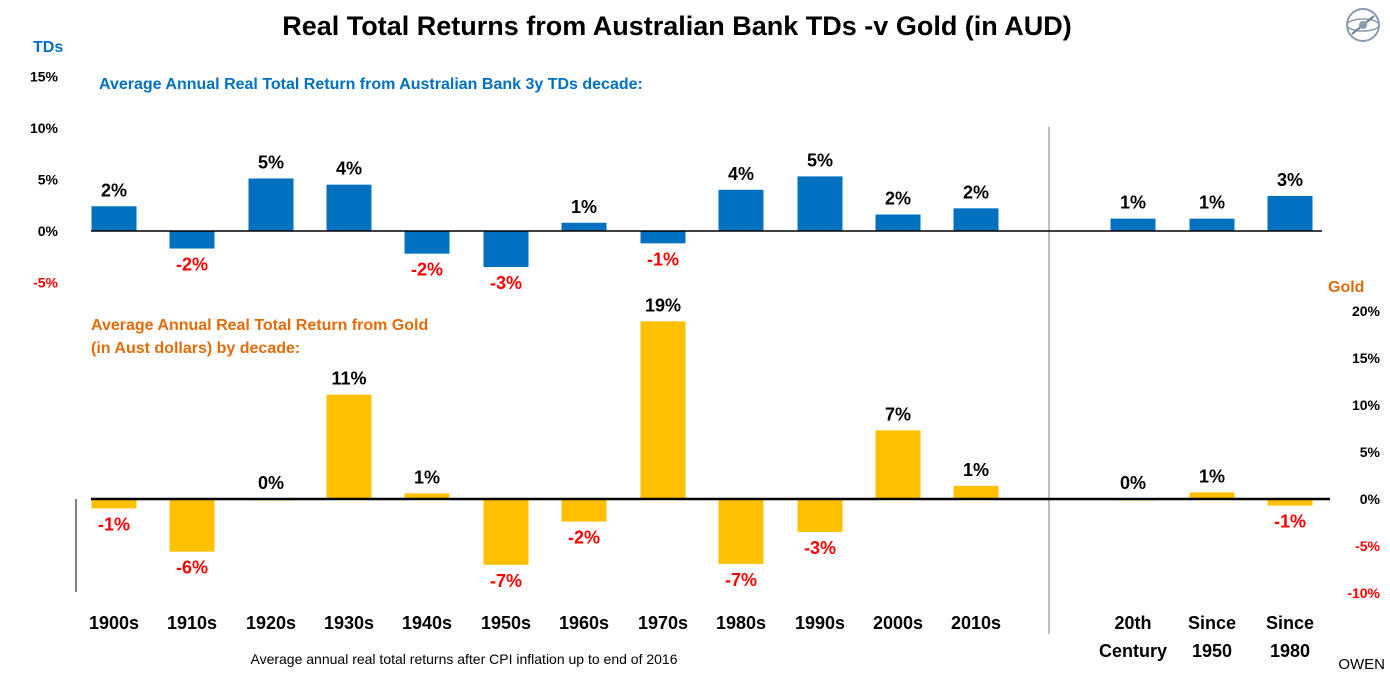  Describe the element at coordinates (1290, 651) in the screenshot. I see `x-tick-label: 1980` at that location.